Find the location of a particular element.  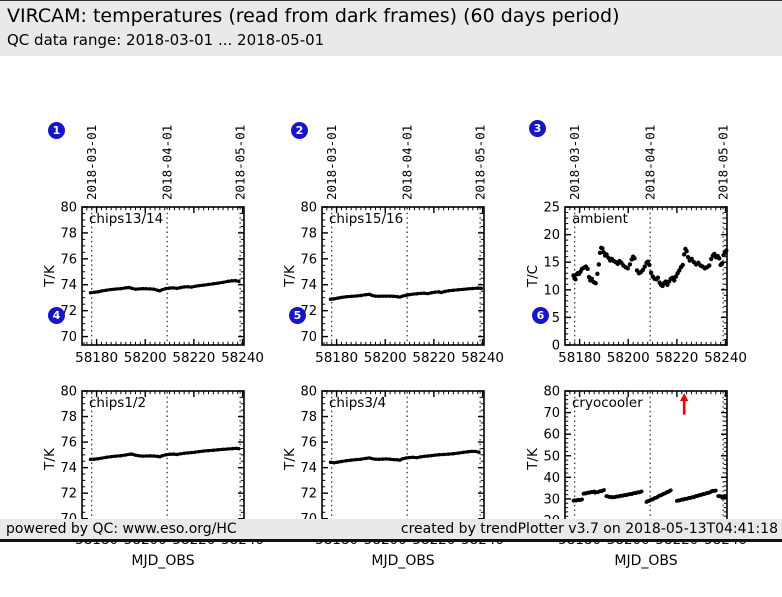

y-tick-label: 0 is located at coordinates (556, 346).